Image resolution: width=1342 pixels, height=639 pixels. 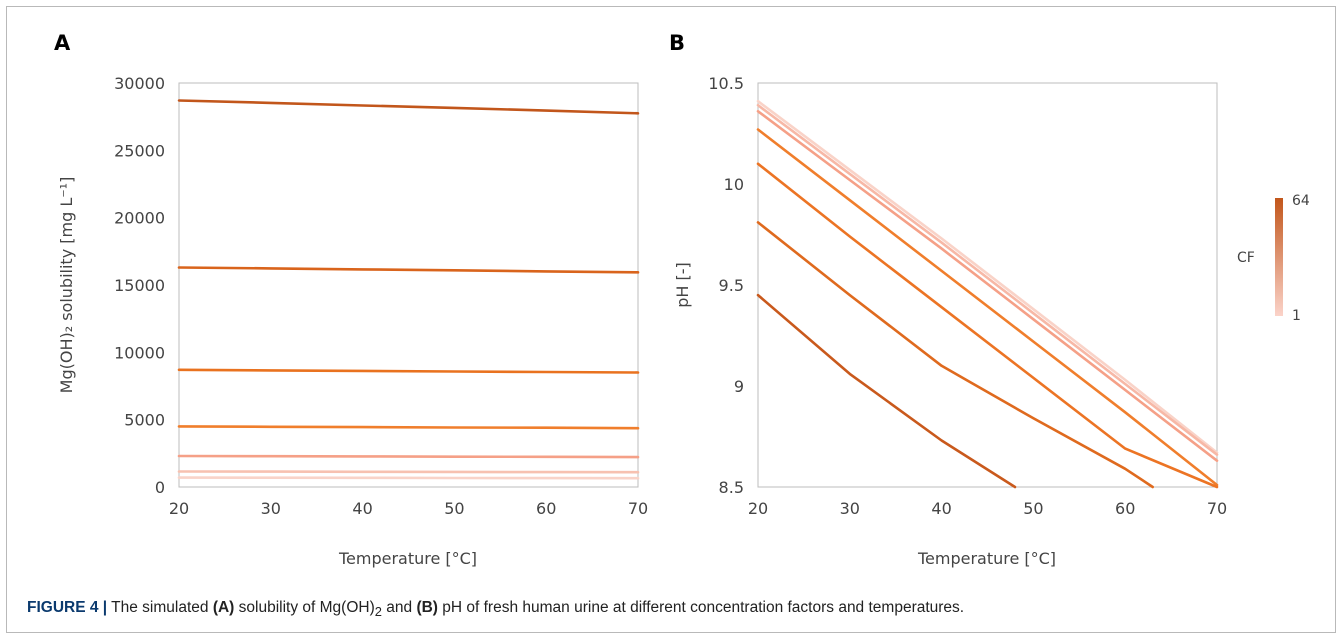 What do you see at coordinates (454, 508) in the screenshot?
I see `panel-a-x-tick-label: 50` at bounding box center [454, 508].